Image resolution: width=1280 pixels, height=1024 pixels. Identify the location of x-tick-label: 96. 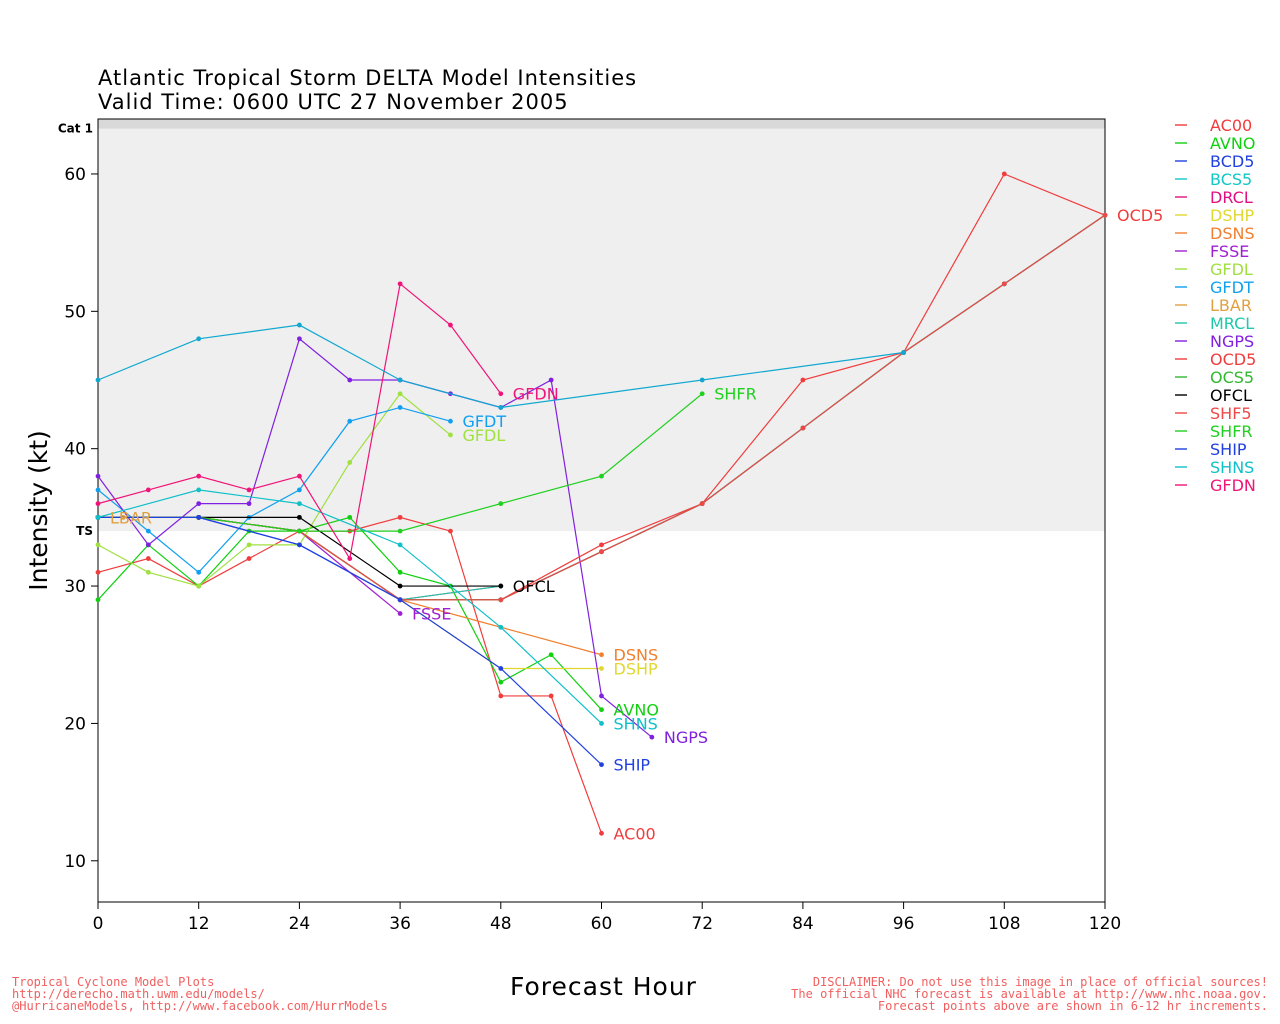
(904, 924).